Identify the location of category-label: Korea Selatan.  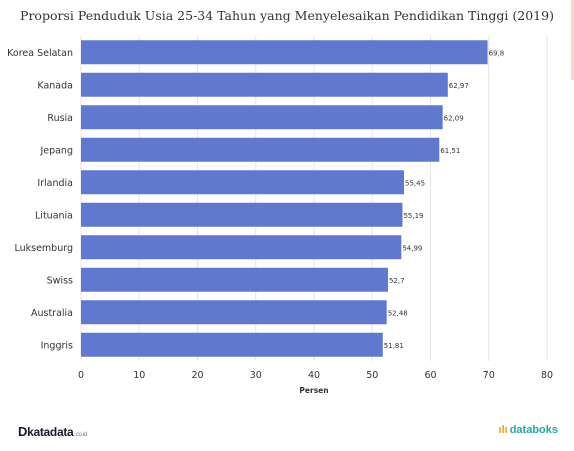
(40, 53).